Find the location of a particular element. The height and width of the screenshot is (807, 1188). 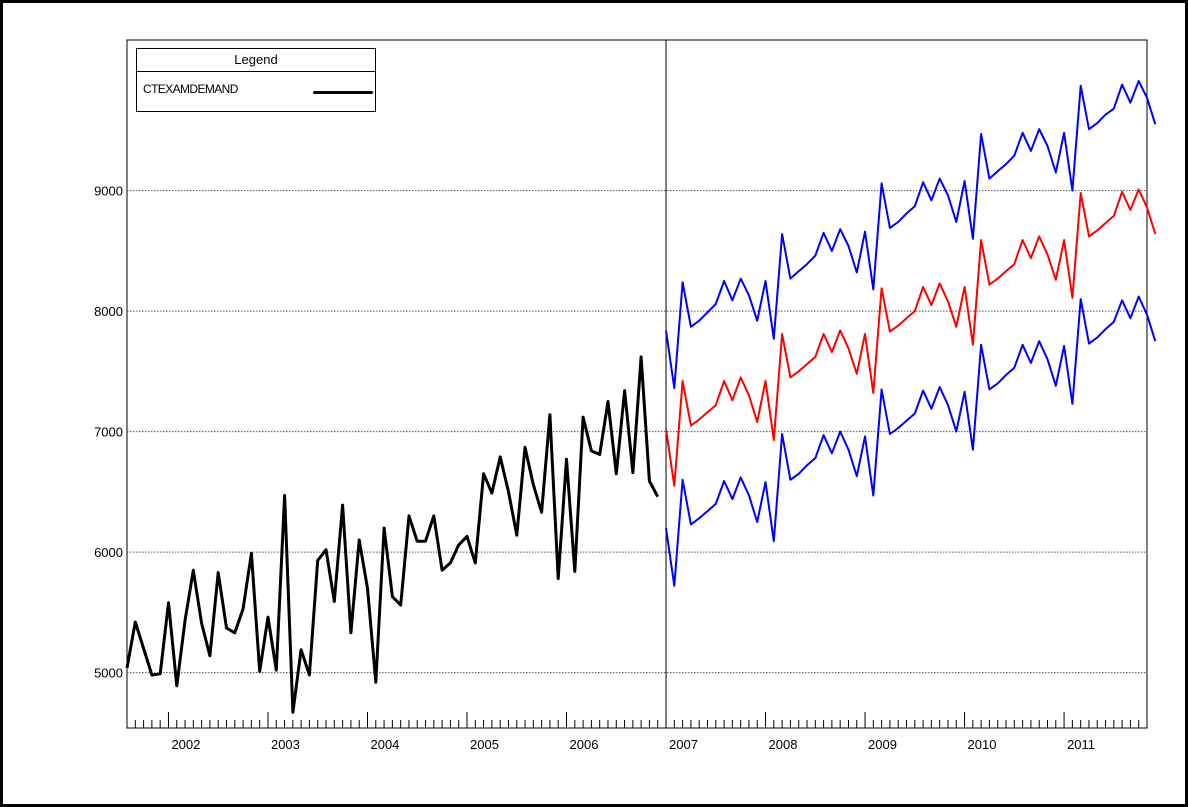

x-tick-label: 2006 is located at coordinates (584, 744).